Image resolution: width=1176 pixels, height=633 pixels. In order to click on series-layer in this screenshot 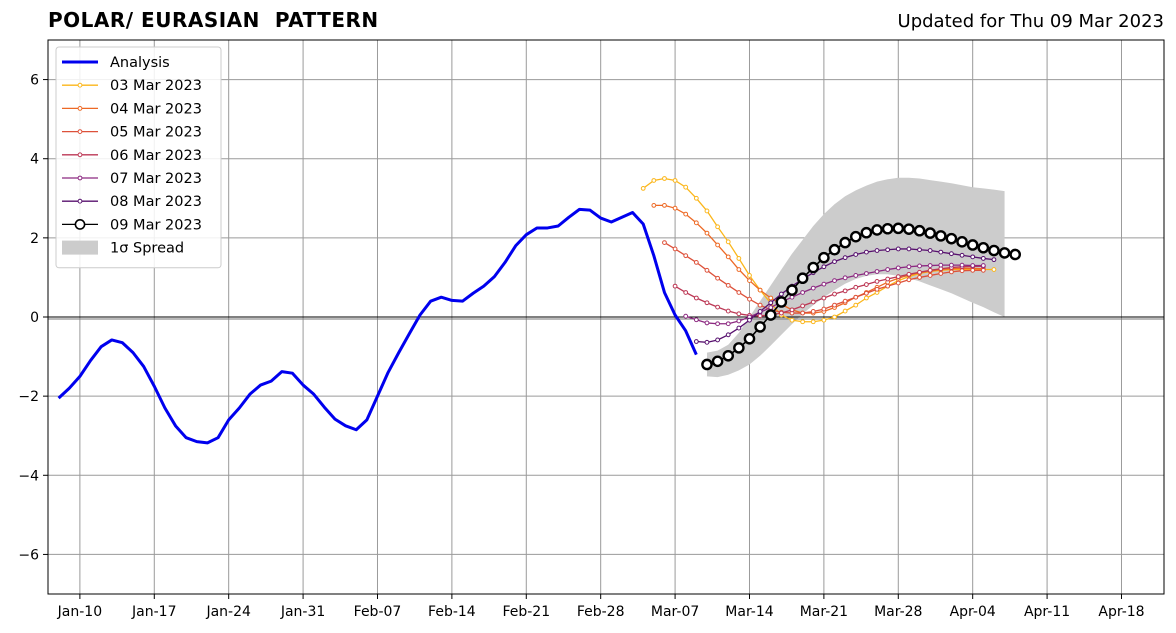, I will do `click(831, 273)`.